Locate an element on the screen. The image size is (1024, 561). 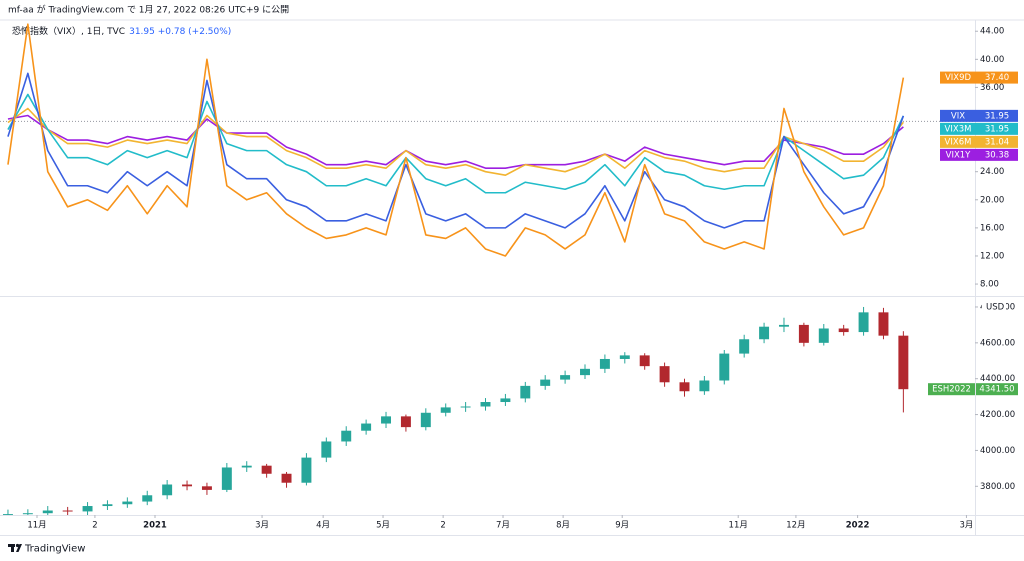
y-tick-label: 3800.00 is located at coordinates (997, 487).